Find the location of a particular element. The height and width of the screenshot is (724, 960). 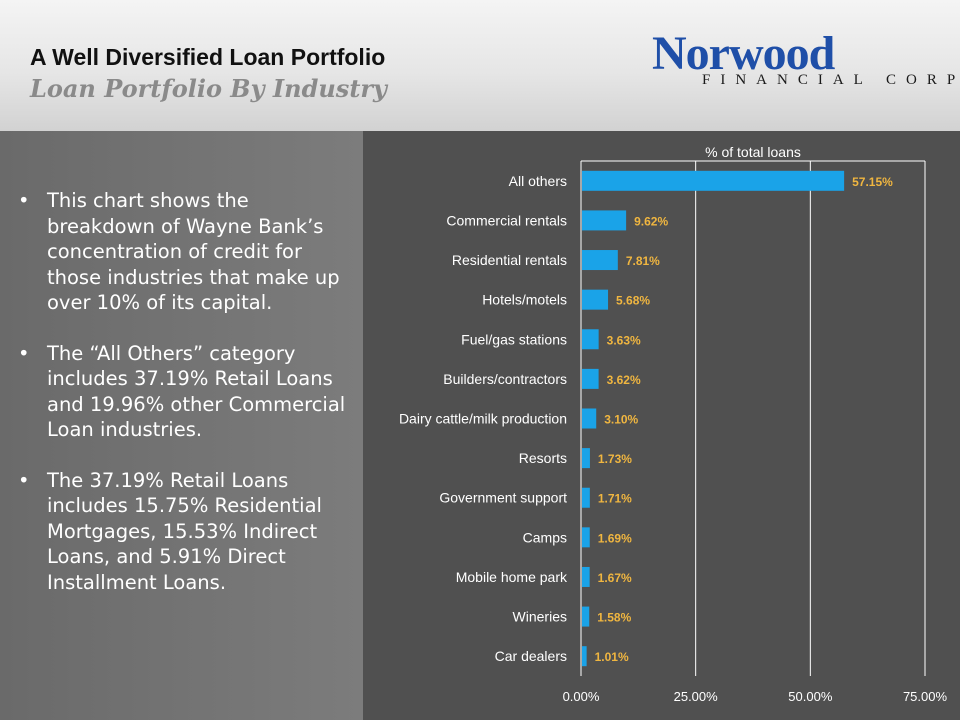

value-label: 1.67% is located at coordinates (615, 578).